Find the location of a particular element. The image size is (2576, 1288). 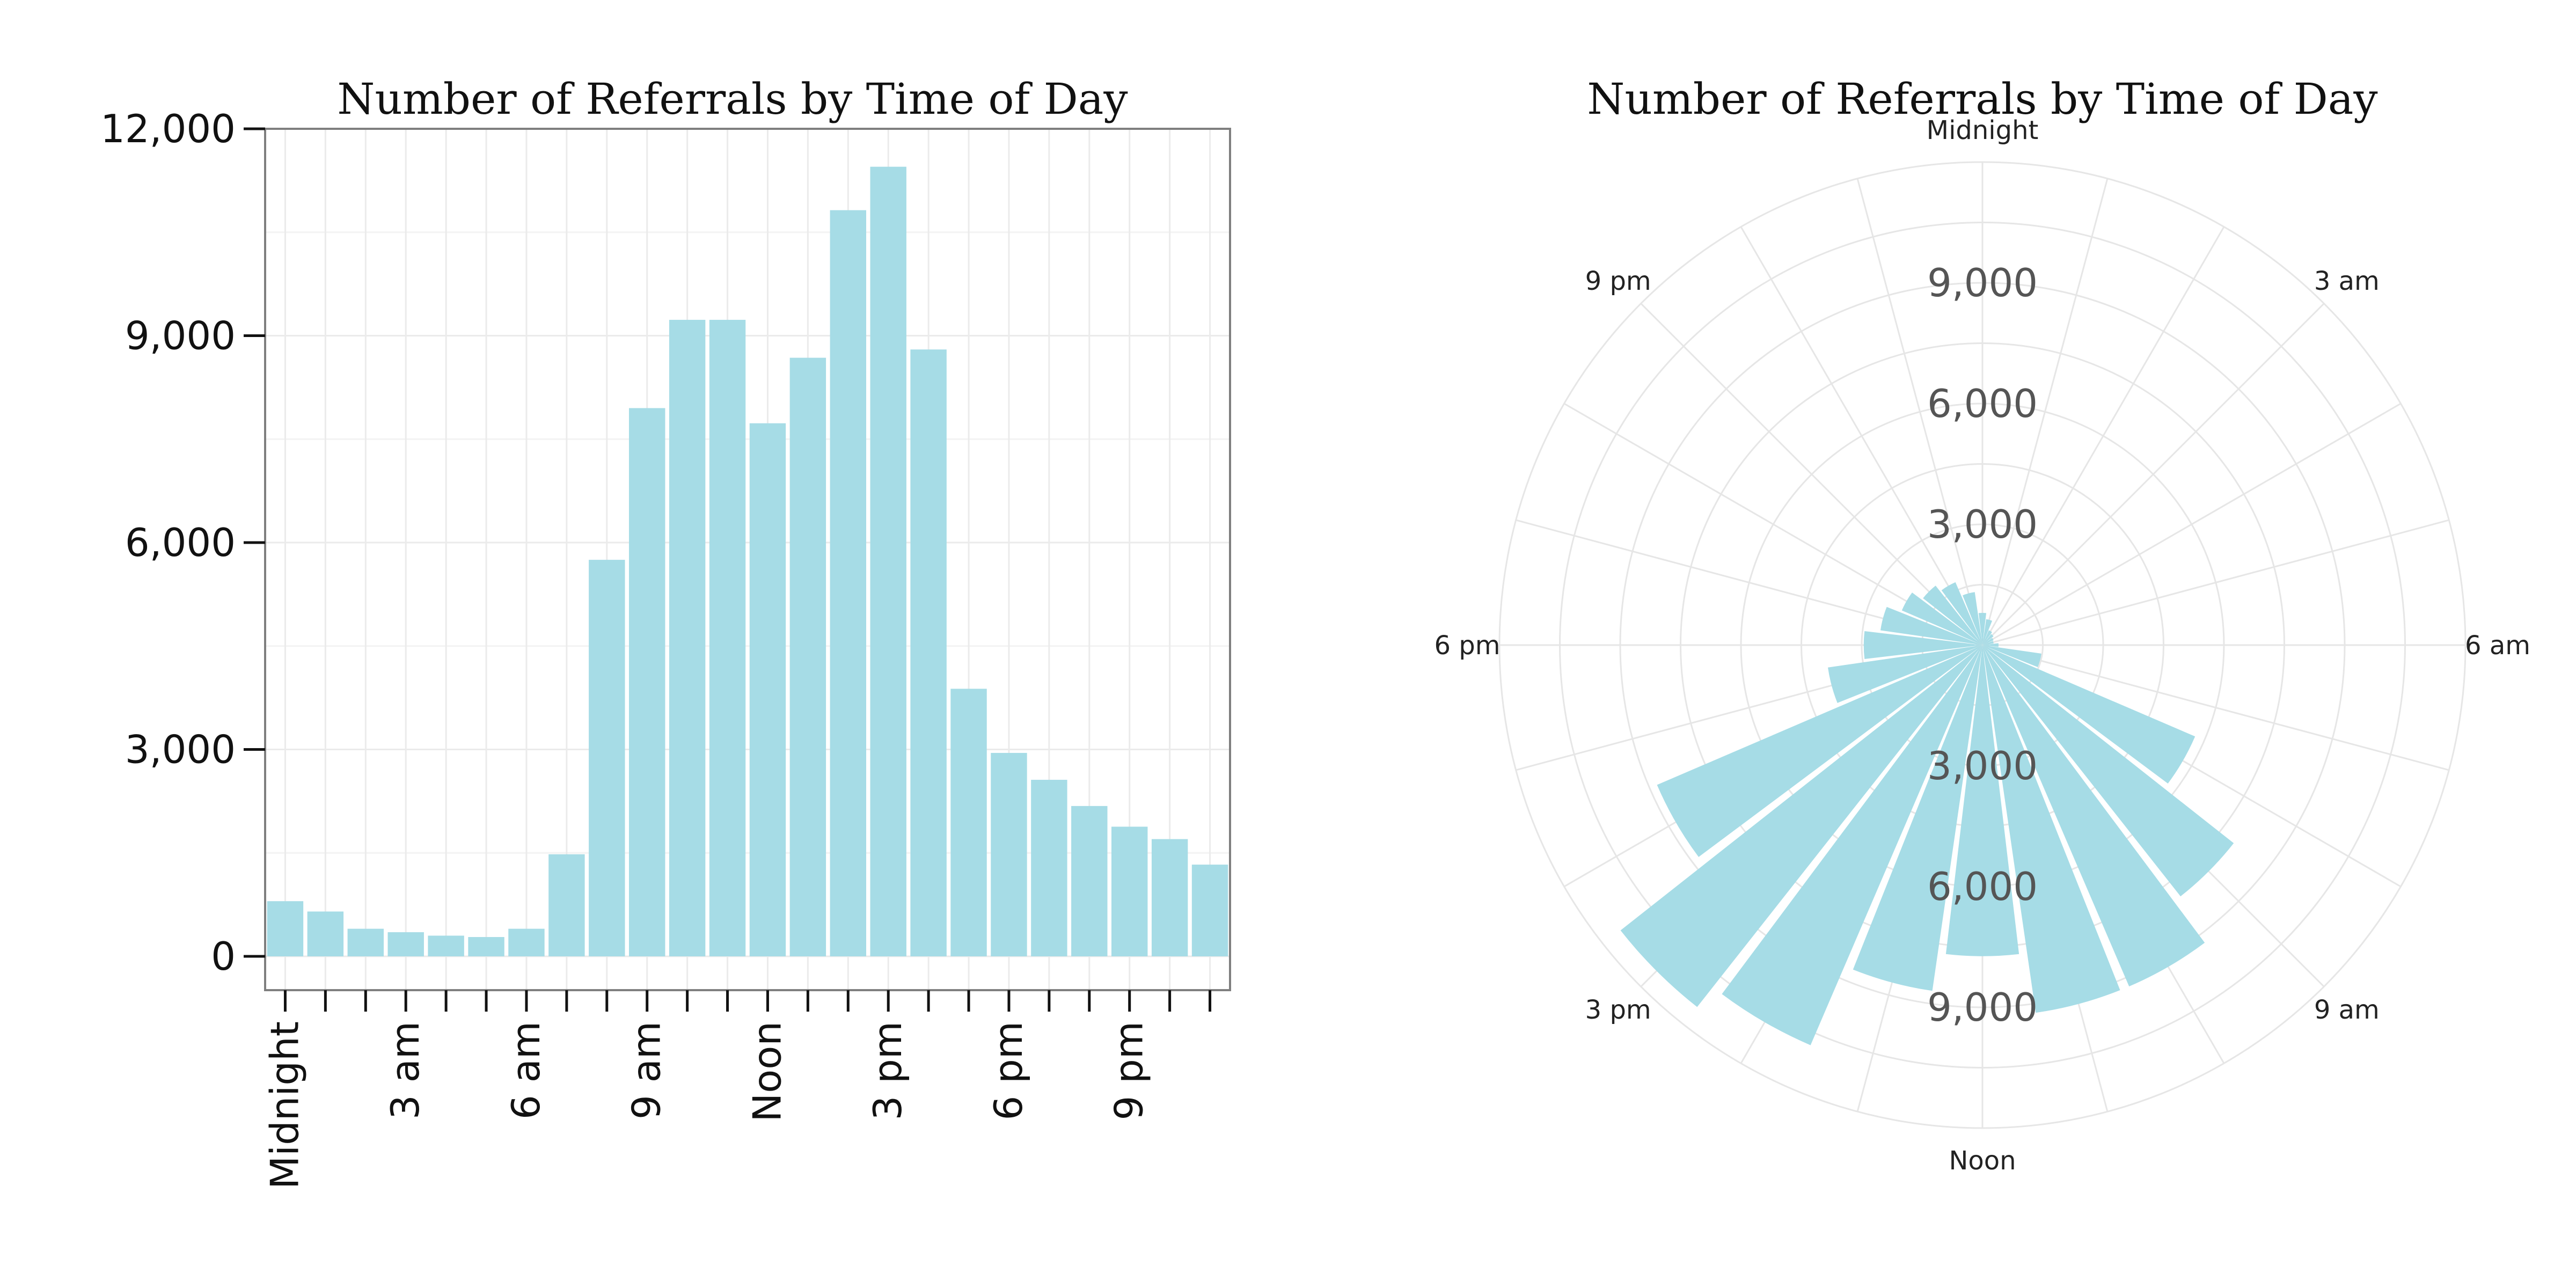

radial-tick-label-bottom: 3,000 is located at coordinates (1982, 765).